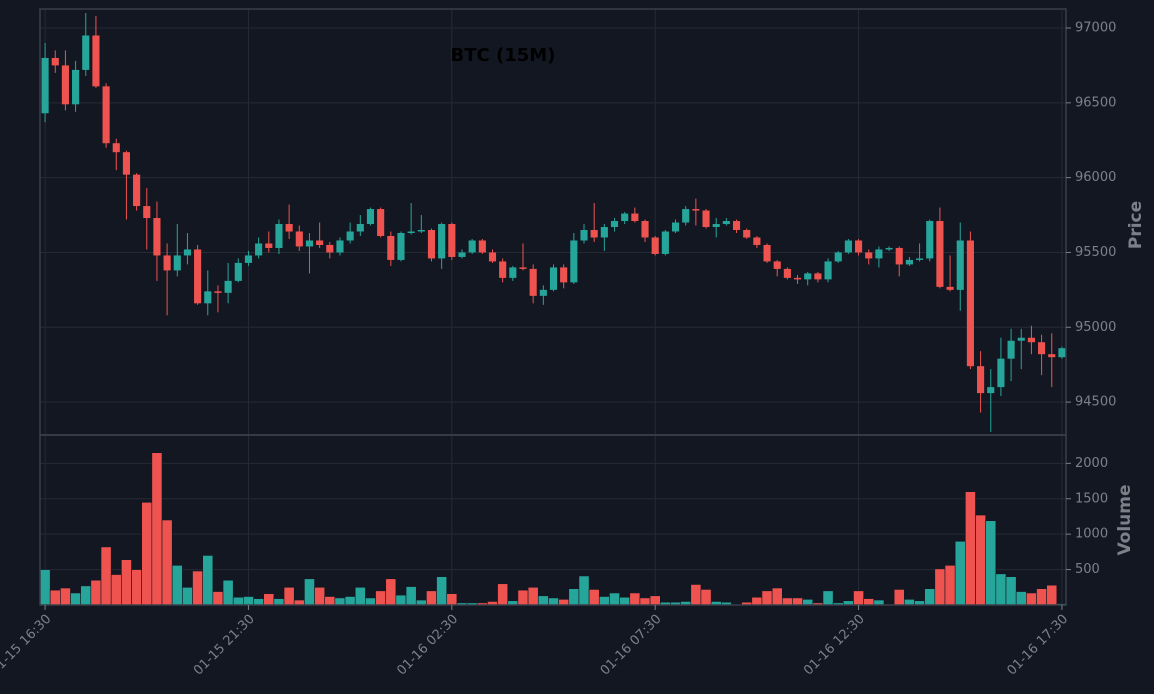  Describe the element at coordinates (1091, 534) in the screenshot. I see `volume-tick-label: 1000` at that location.